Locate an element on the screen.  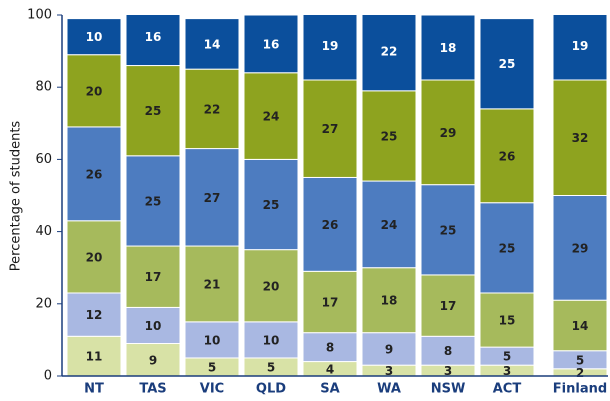
value-label: 21 is located at coordinates (212, 284).